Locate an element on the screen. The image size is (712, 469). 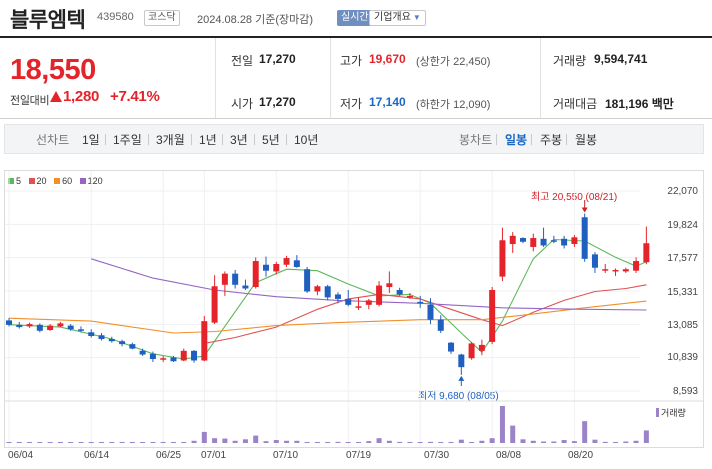
x-tick-label: 06/25 is located at coordinates (169, 455).